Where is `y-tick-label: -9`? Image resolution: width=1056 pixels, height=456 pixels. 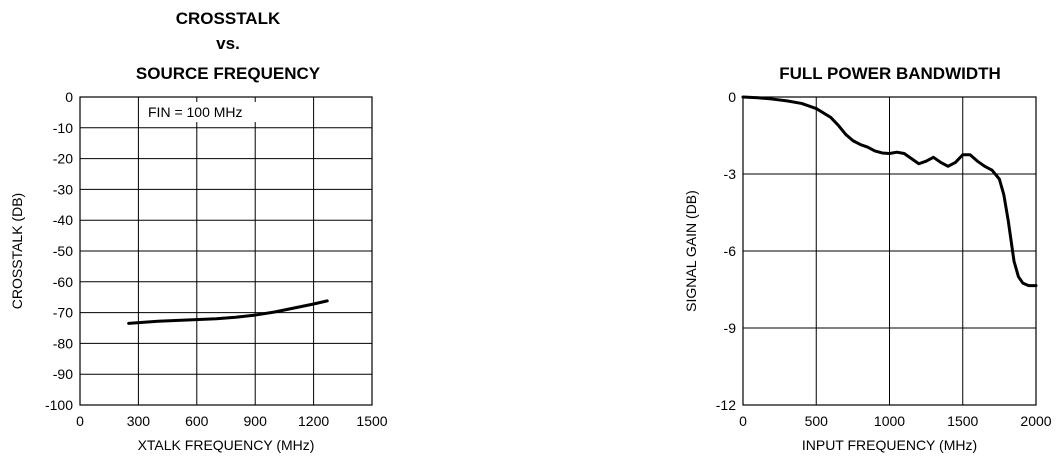 y-tick-label: -9 is located at coordinates (730, 328).